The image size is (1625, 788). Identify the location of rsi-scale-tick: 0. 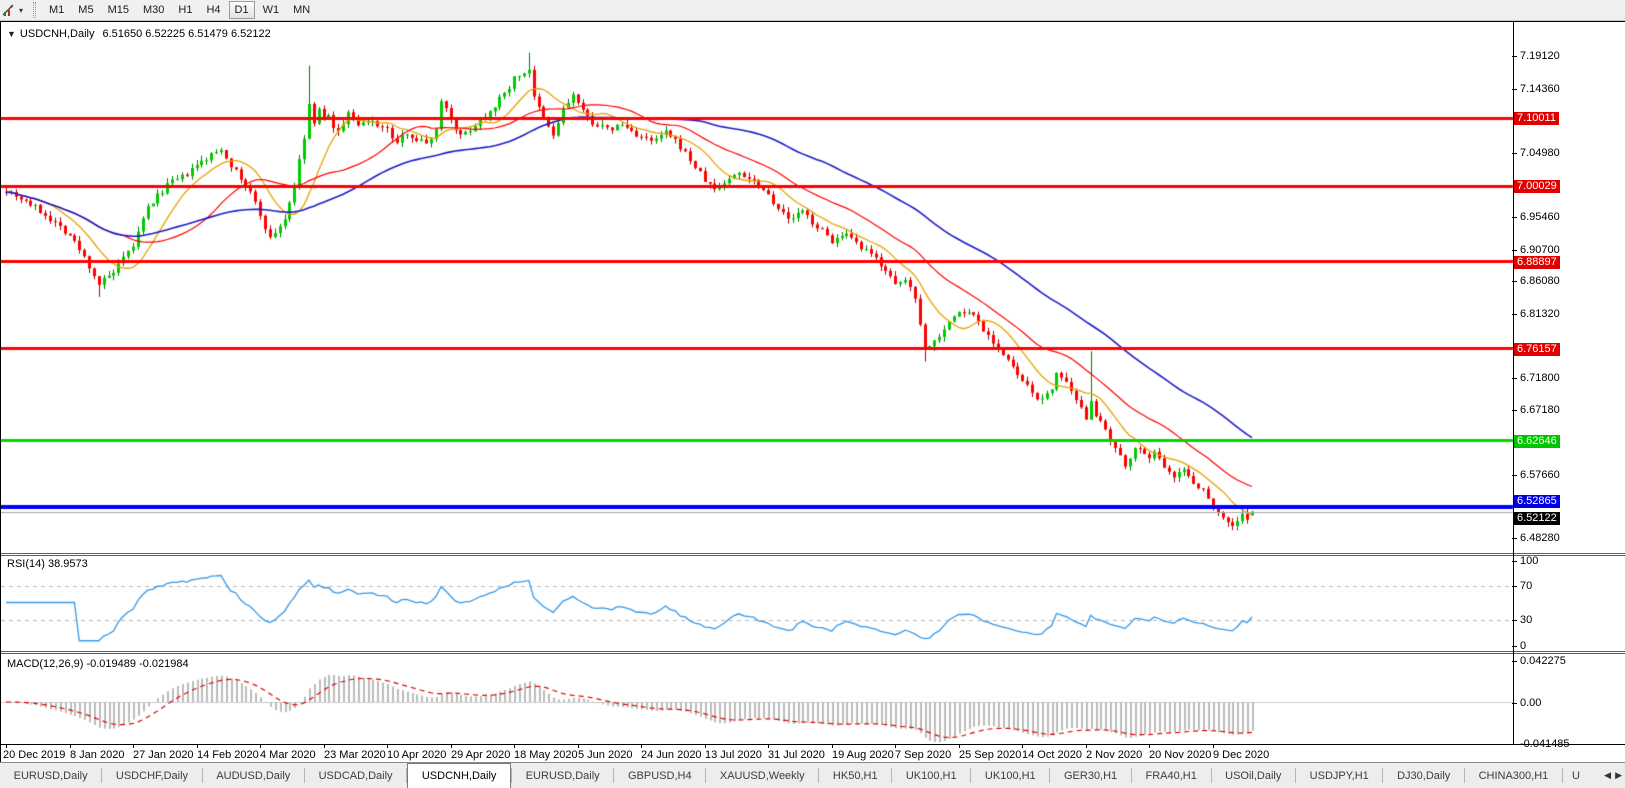
(1519, 645).